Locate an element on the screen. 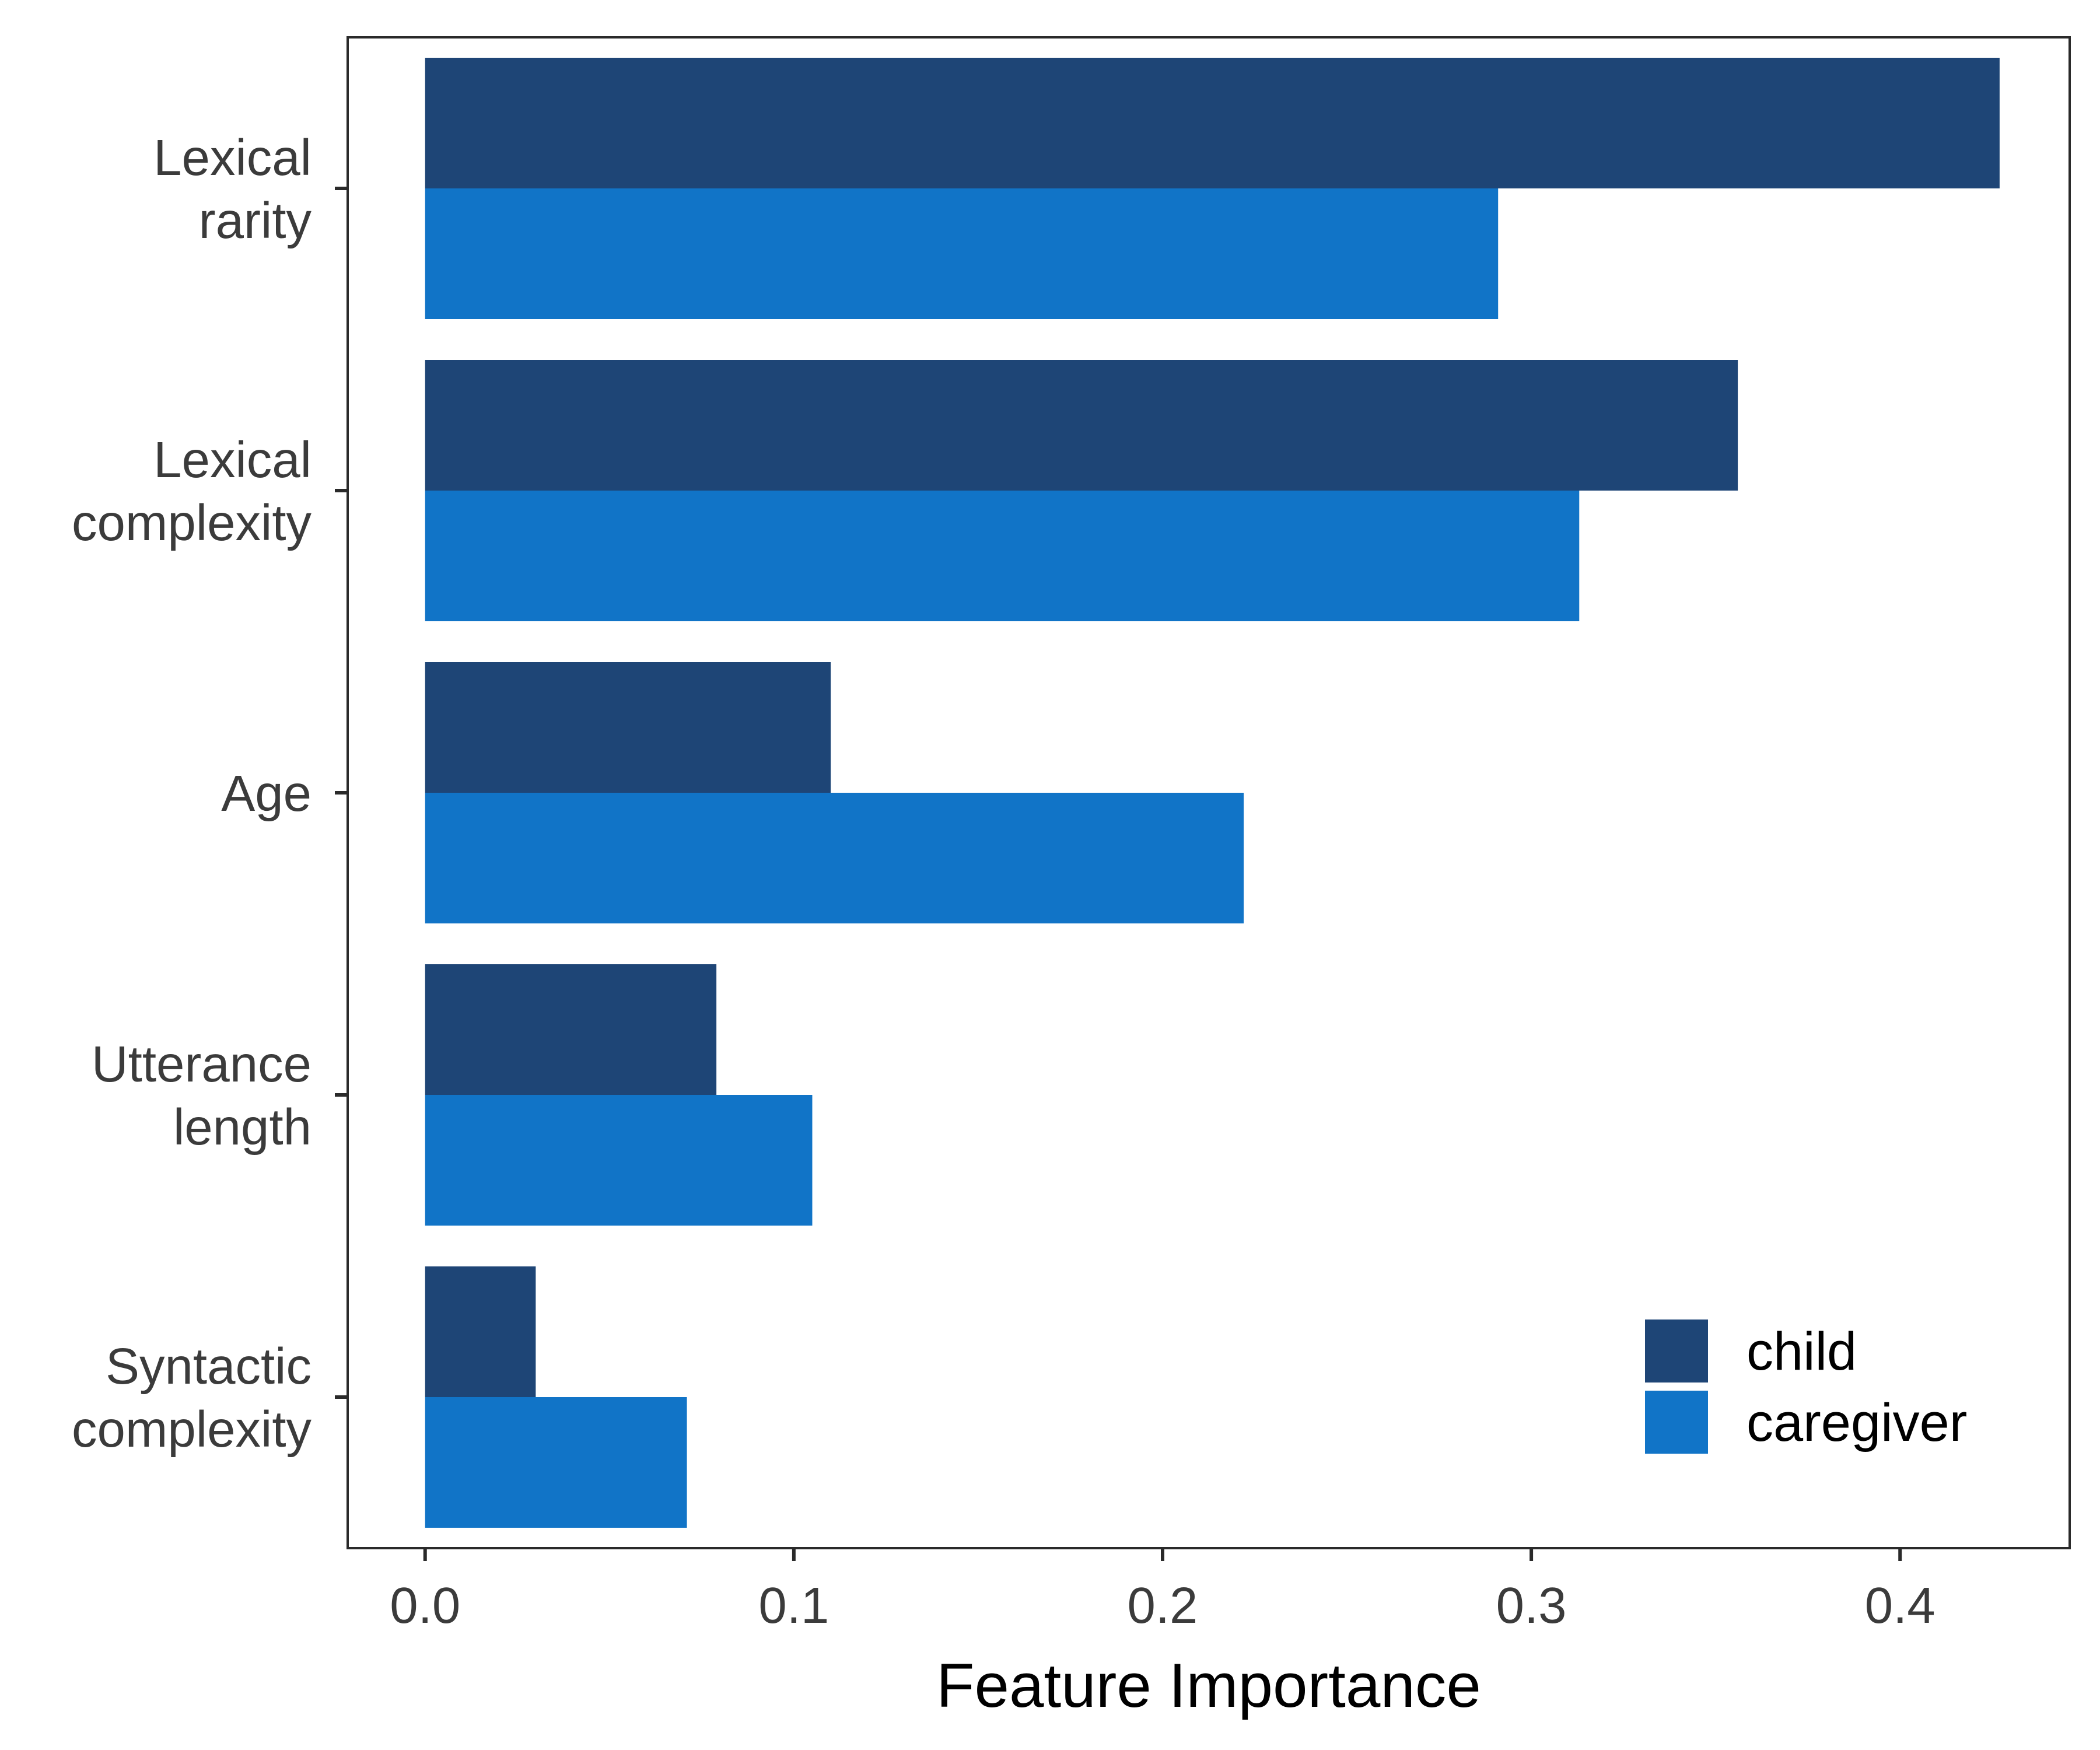 This screenshot has width=2100, height=1750. legend-key-child is located at coordinates (1676, 1351).